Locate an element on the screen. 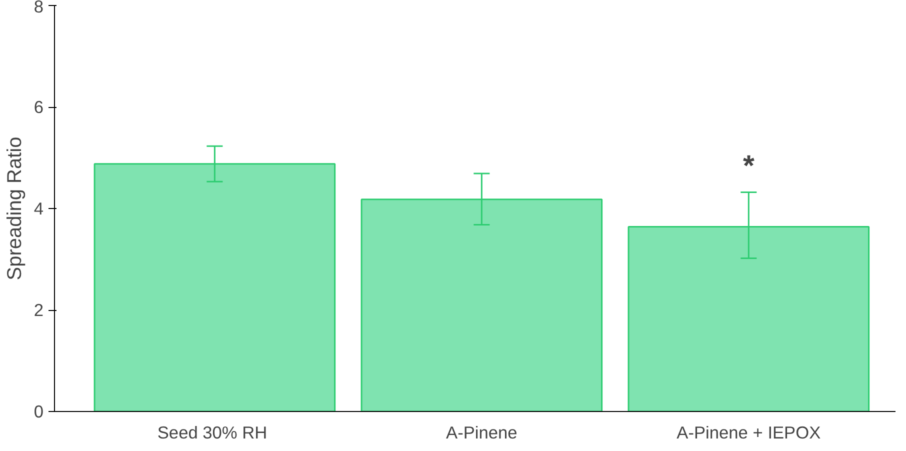  y-tick-label: 4 is located at coordinates (39, 208).